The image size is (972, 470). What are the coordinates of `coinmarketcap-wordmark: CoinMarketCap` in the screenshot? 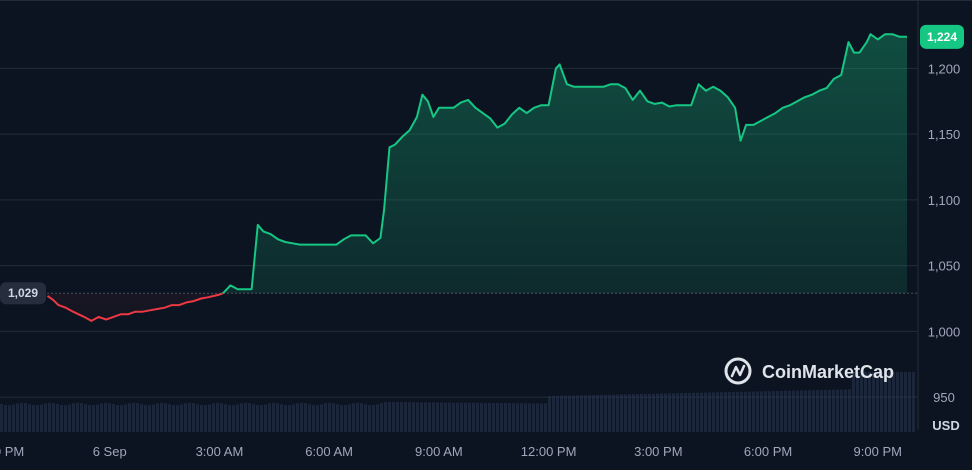 It's located at (828, 372).